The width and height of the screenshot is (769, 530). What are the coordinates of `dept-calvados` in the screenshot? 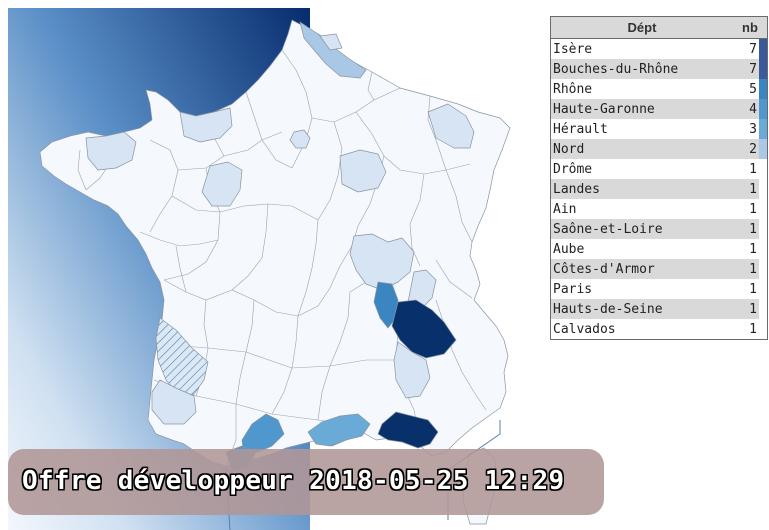 It's located at (206, 125).